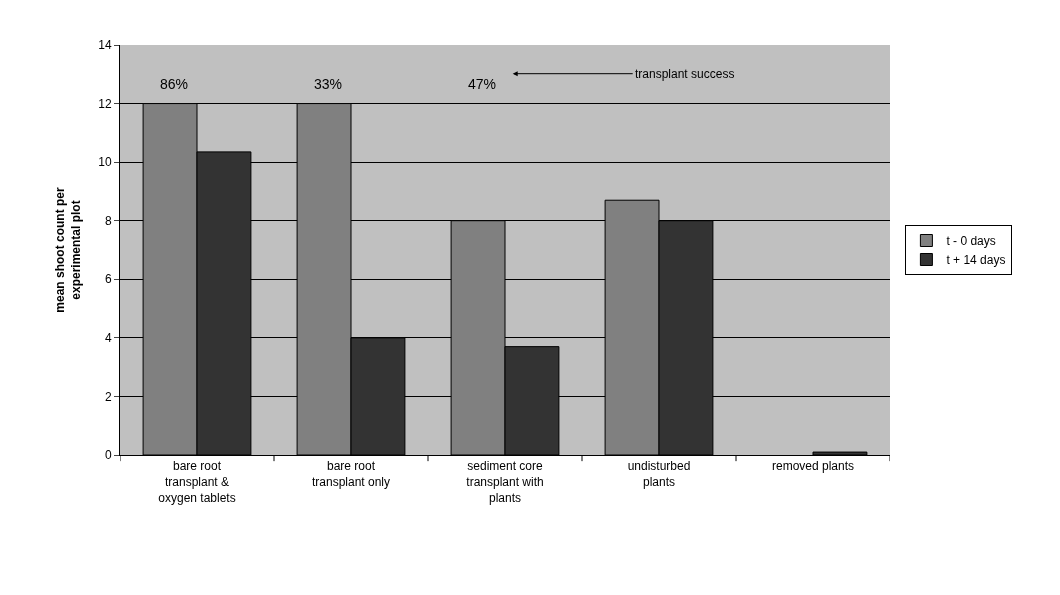 This screenshot has width=1060, height=595. Describe the element at coordinates (351, 474) in the screenshot. I see `x-tick-label: bare root transplant only` at that location.